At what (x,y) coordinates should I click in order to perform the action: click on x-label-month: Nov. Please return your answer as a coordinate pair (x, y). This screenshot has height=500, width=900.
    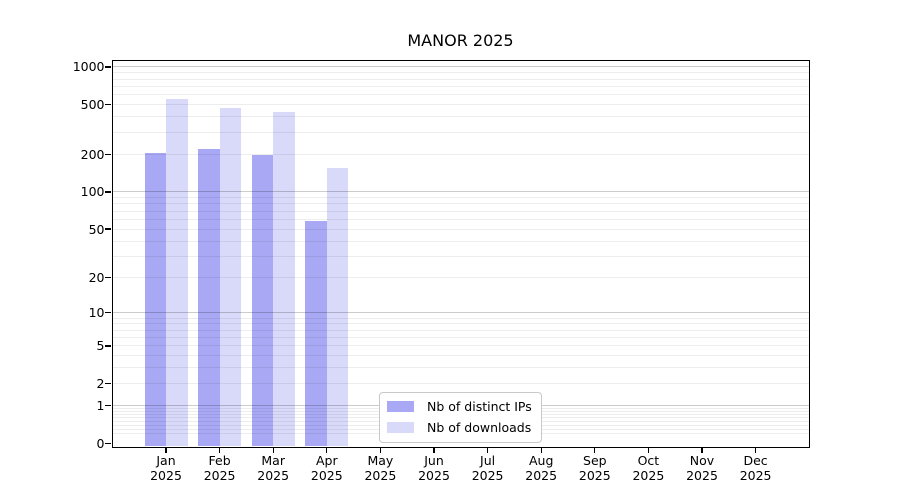
    Looking at the image, I should click on (702, 460).